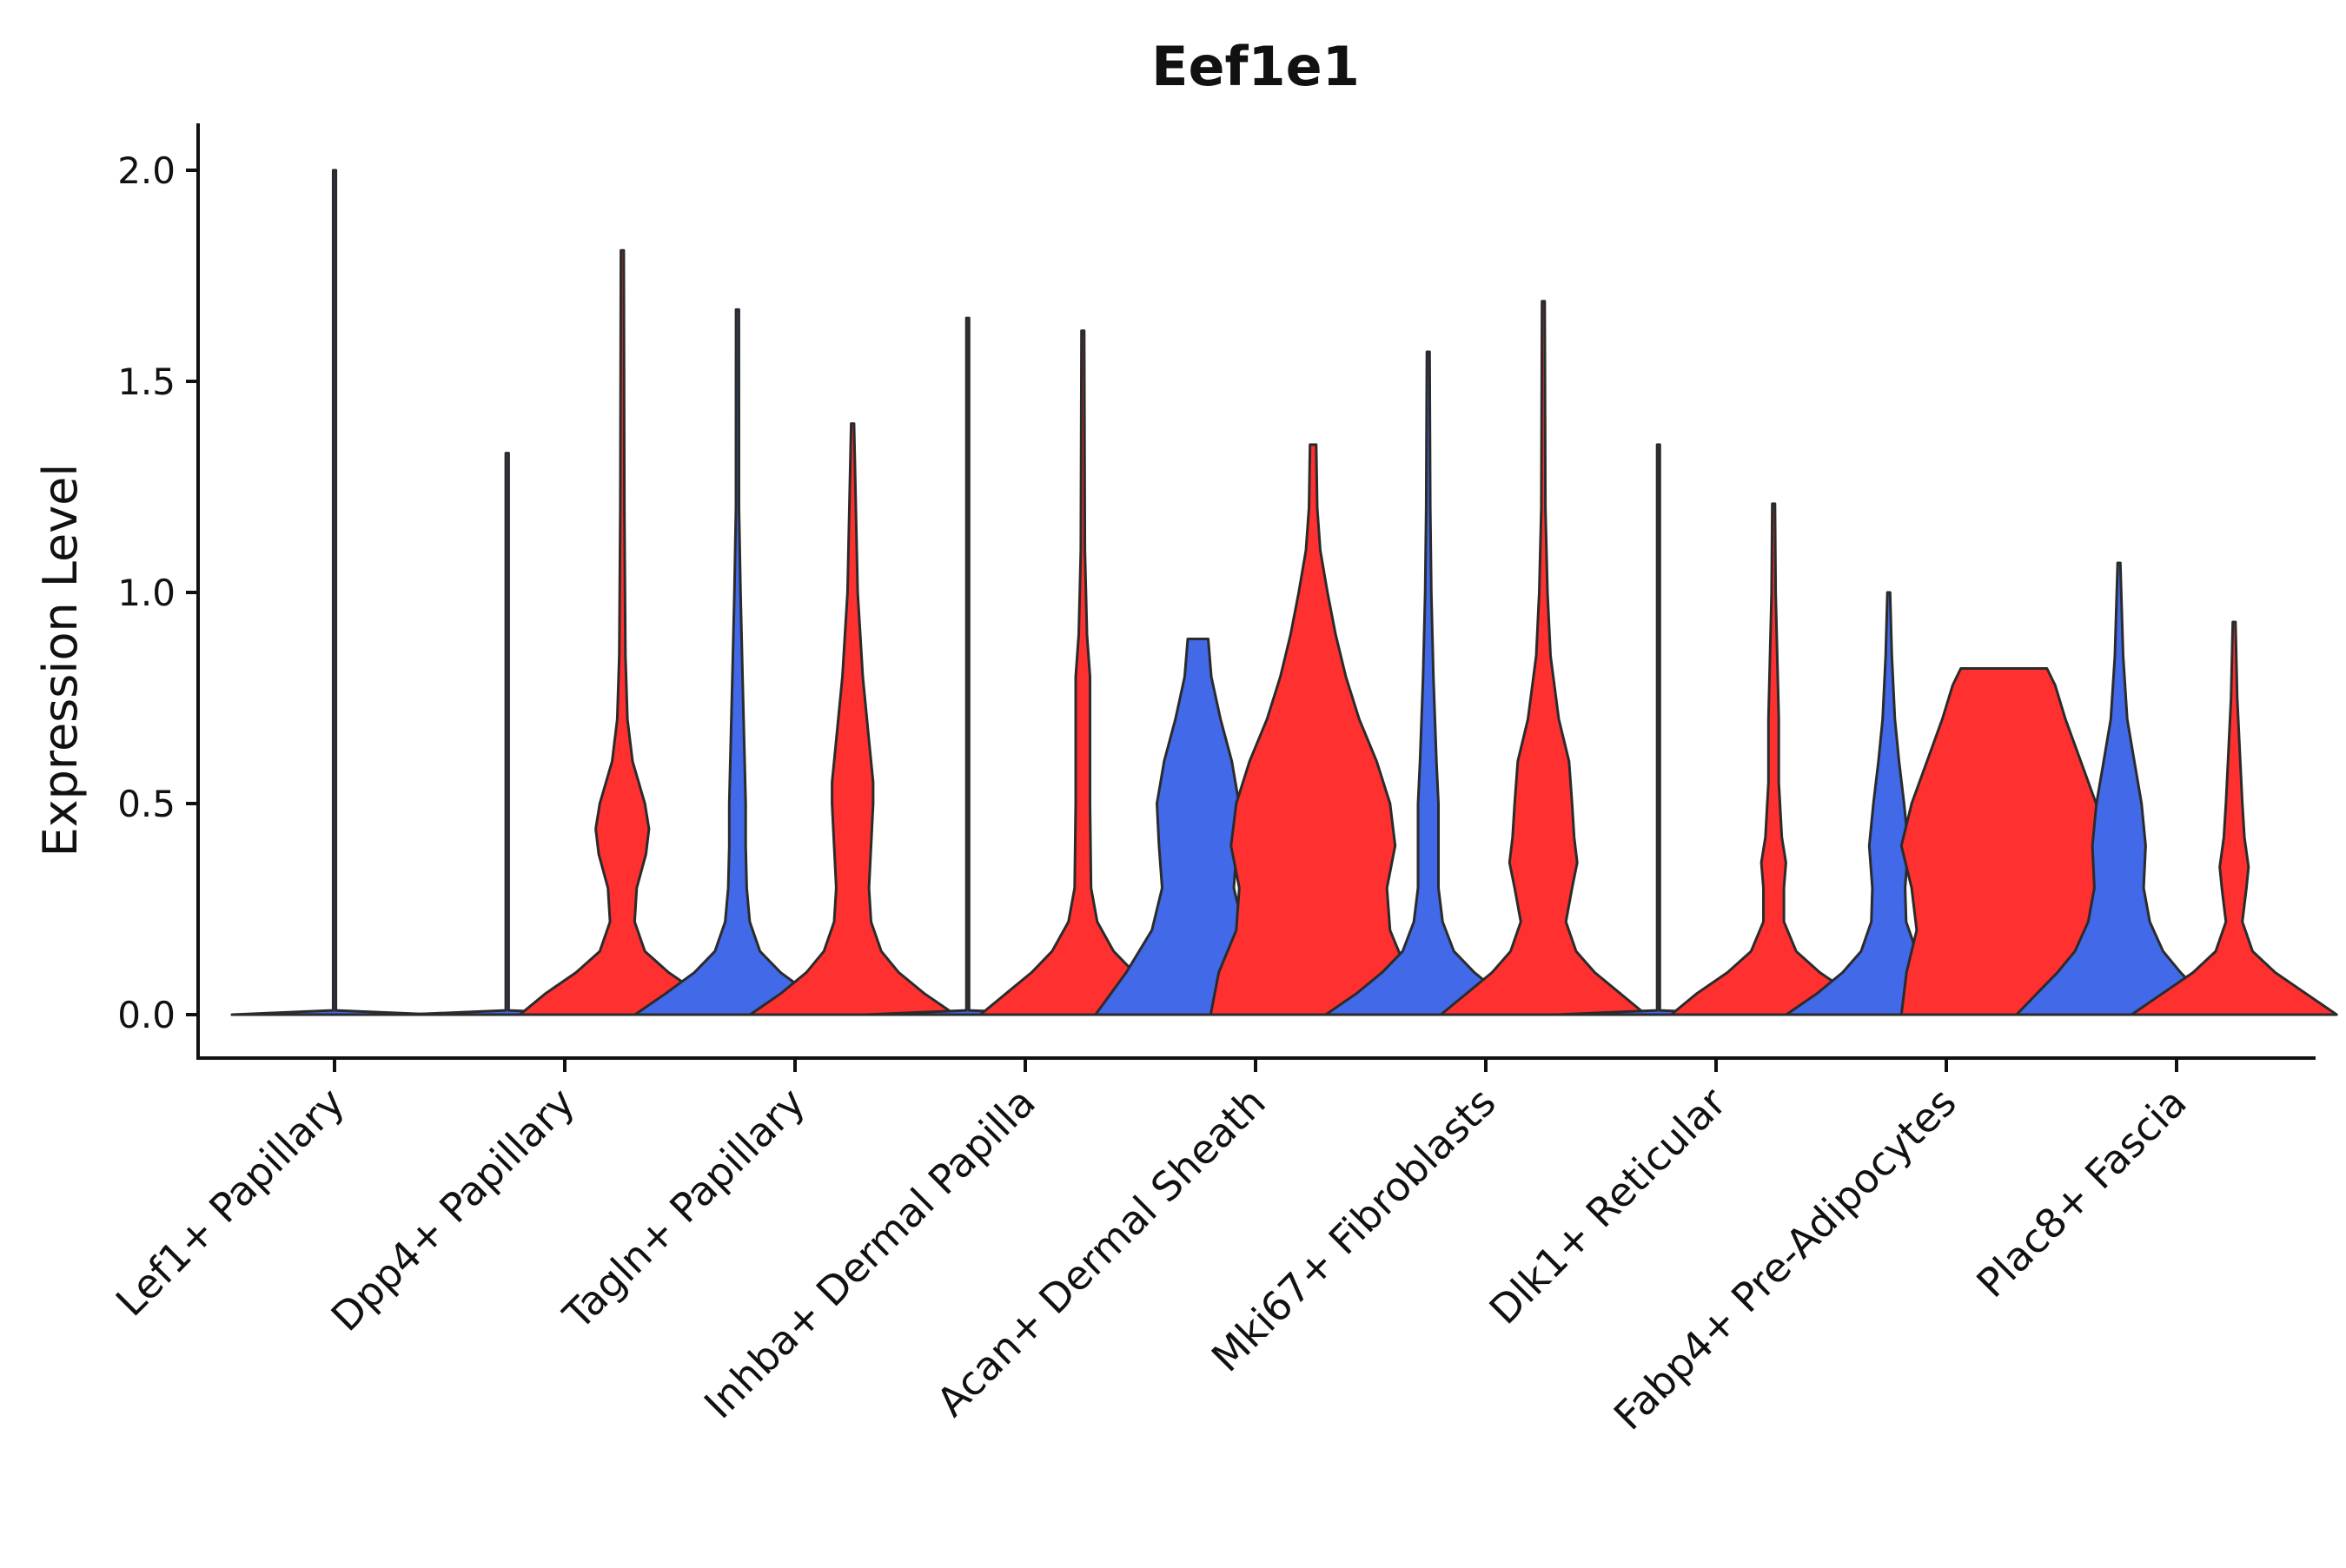 Image resolution: width=2346 pixels, height=1568 pixels. Describe the element at coordinates (683, 1209) in the screenshot. I see `x-tick-label: Tagln+ Papillary` at that location.